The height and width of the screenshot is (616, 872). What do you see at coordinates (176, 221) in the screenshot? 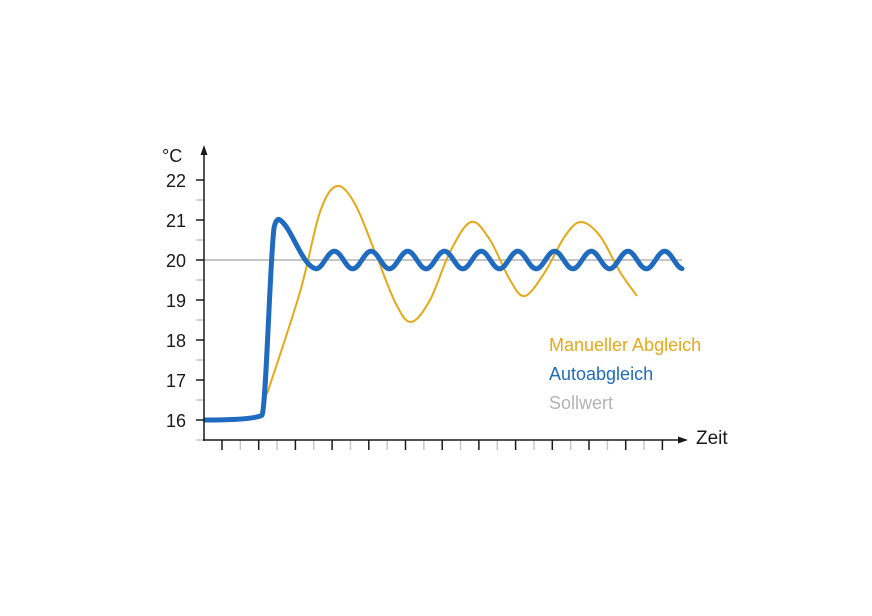
I see `y-tick-label: 21` at bounding box center [176, 221].